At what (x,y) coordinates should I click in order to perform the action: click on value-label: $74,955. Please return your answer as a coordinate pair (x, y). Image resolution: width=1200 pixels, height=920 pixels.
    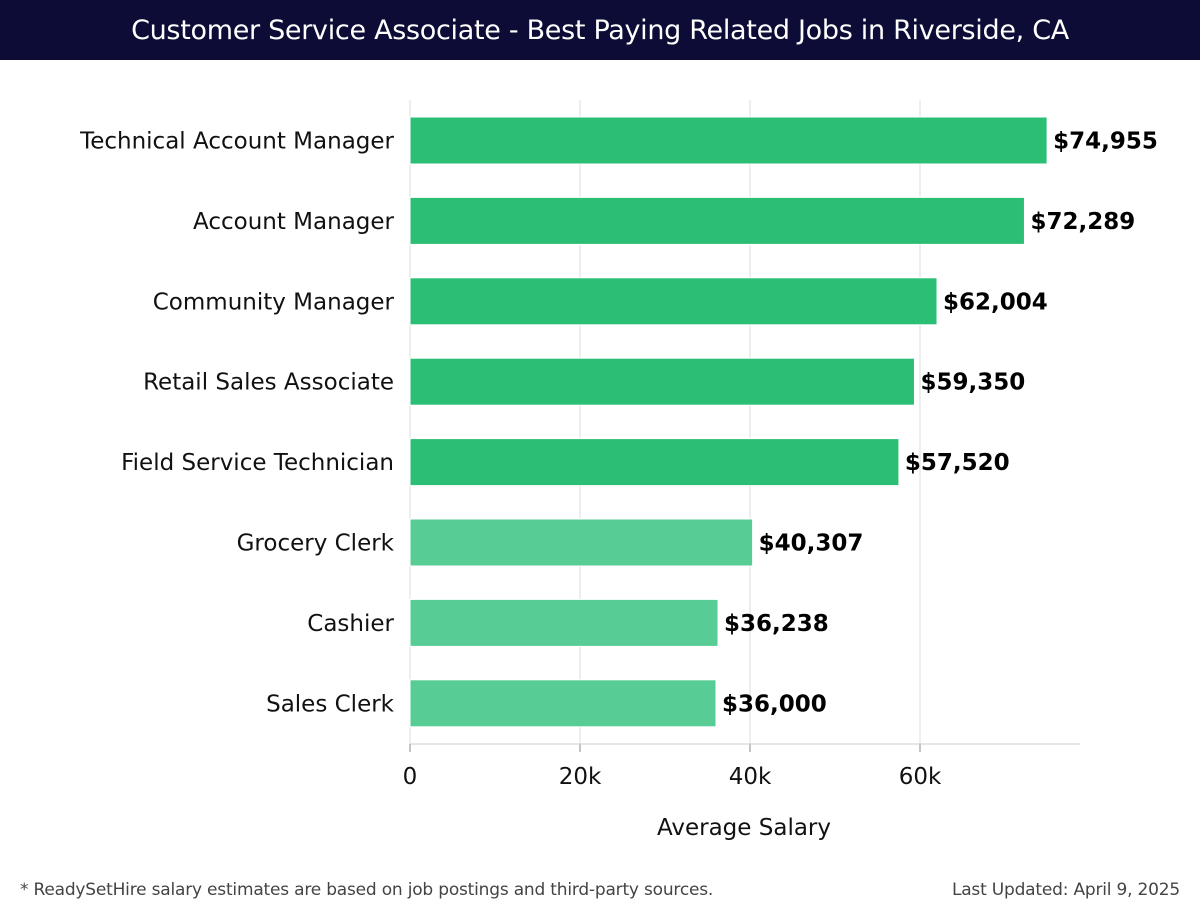
    Looking at the image, I should click on (1105, 142).